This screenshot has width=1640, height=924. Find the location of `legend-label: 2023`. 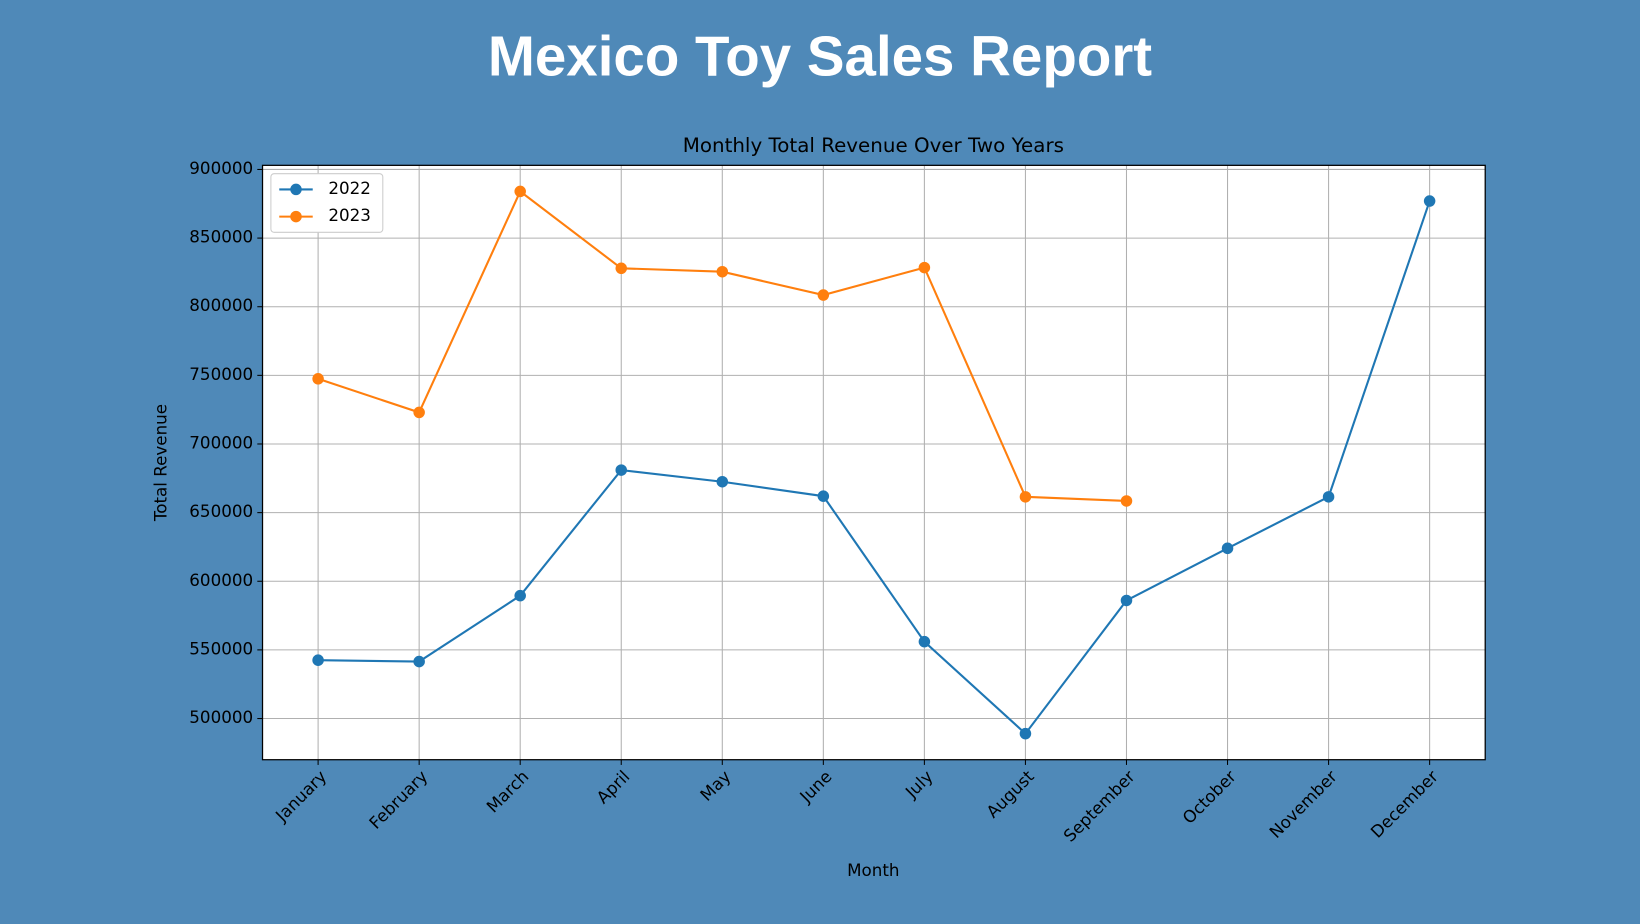

legend-label: 2023 is located at coordinates (349, 215).